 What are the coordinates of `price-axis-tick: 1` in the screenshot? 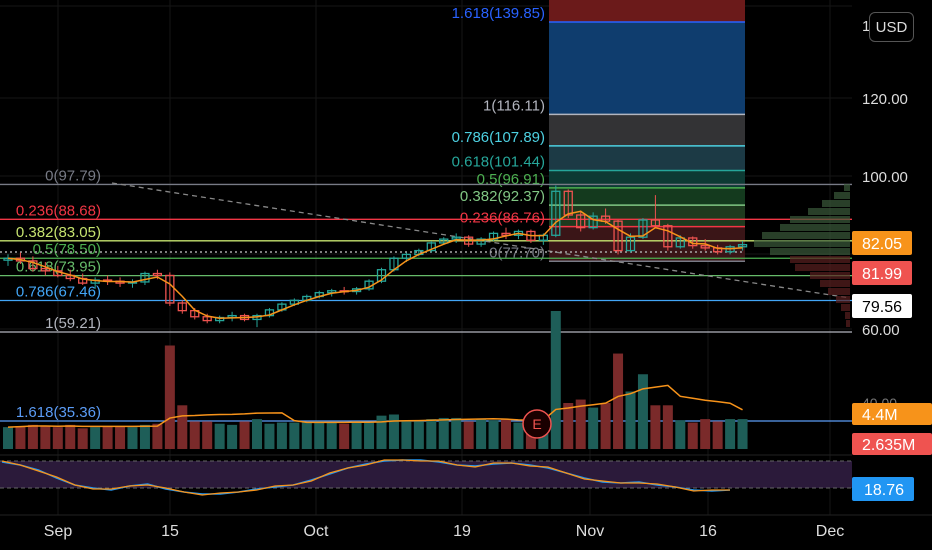 It's located at (866, 26).